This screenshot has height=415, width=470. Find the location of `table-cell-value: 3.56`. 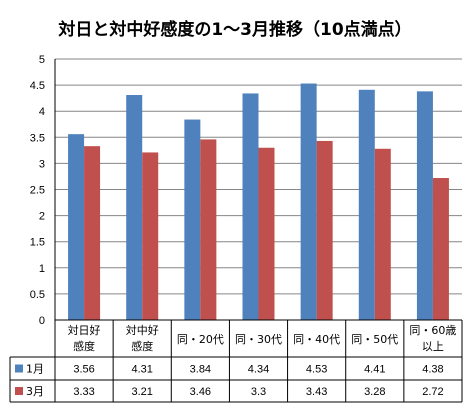

table-cell-value: 3.56 is located at coordinates (83, 370).